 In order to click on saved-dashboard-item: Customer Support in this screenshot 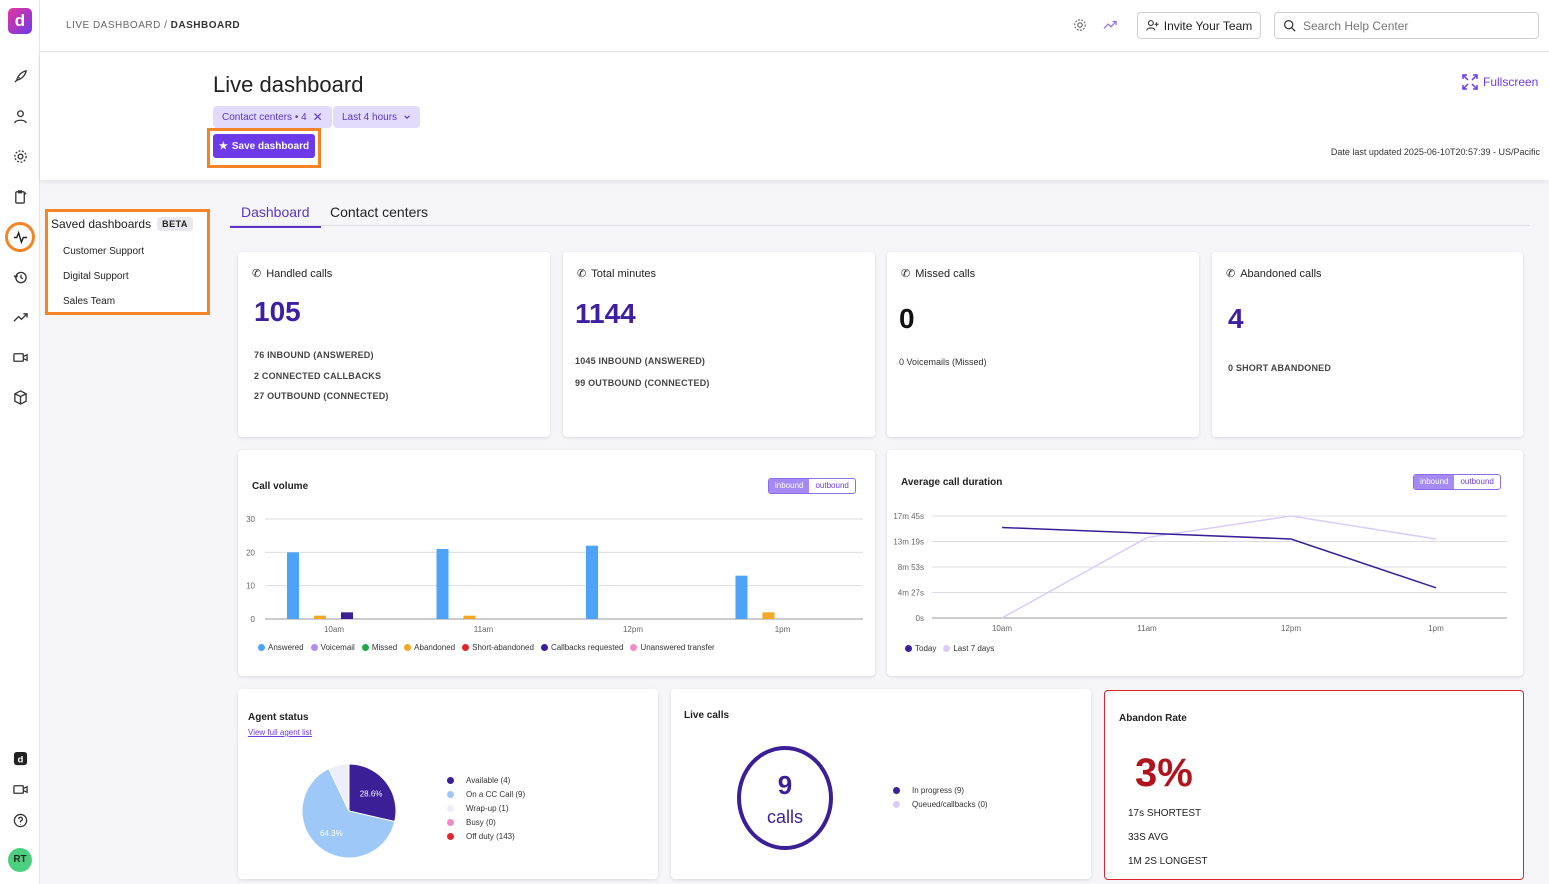, I will do `click(104, 251)`.